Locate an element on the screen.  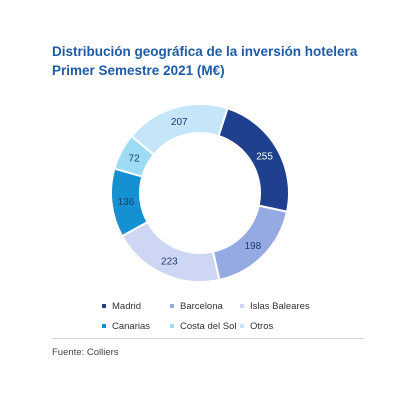
chart-subtitle: Primer Semestre 2021 (M€) is located at coordinates (138, 70).